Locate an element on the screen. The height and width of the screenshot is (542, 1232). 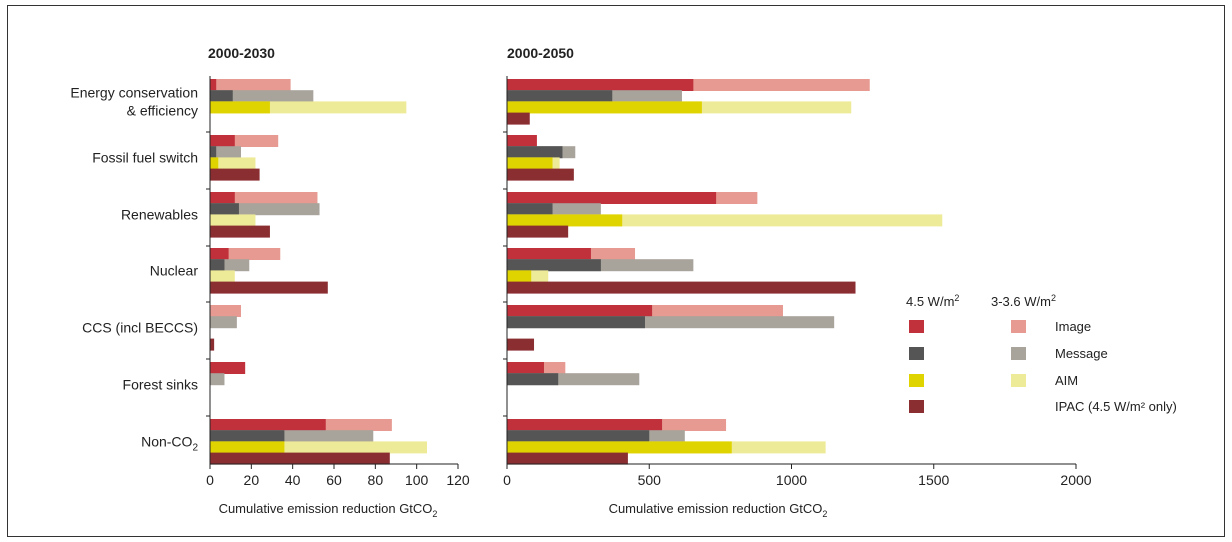
x-tick-label: 1500 is located at coordinates (933, 480).